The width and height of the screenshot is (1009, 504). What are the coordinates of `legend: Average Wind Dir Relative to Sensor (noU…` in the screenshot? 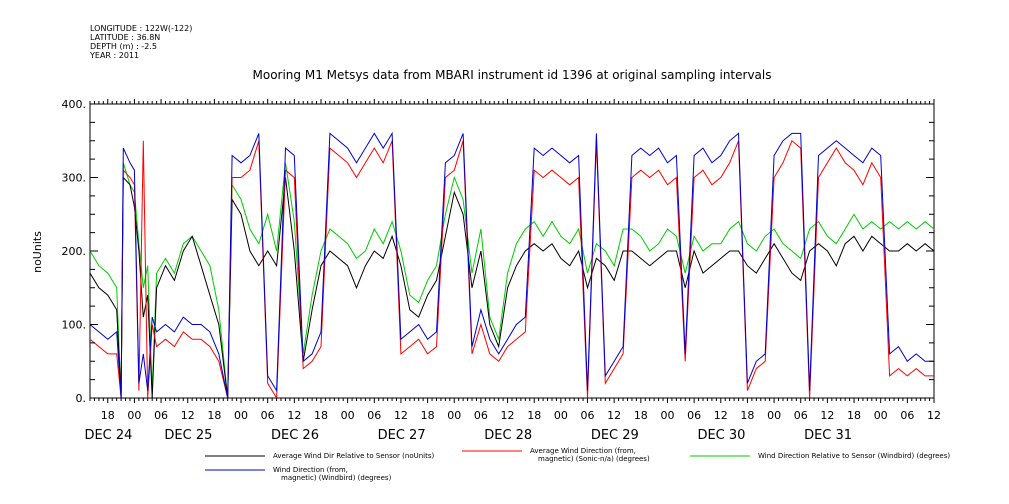 It's located at (577, 464).